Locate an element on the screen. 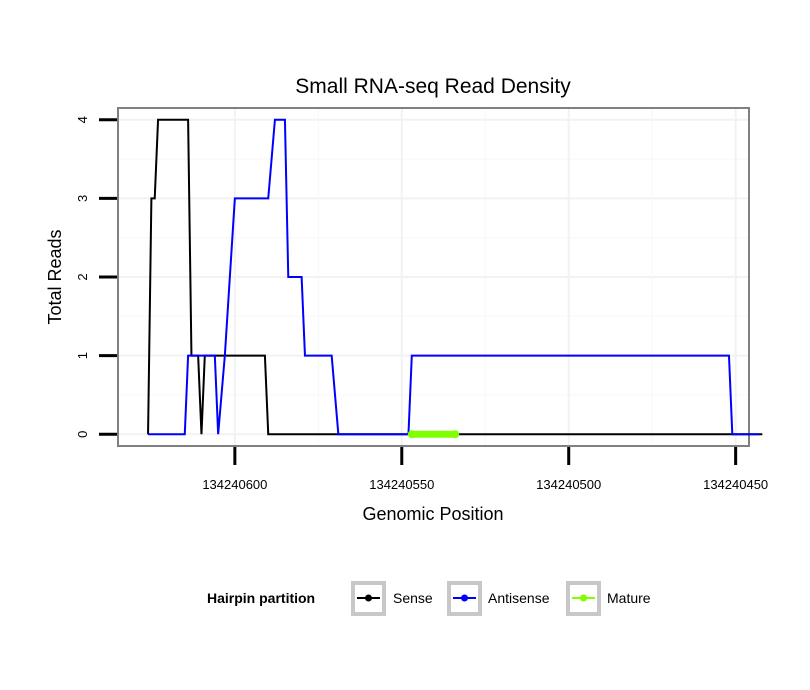  y-tick-label-1: 1 is located at coordinates (82, 355).